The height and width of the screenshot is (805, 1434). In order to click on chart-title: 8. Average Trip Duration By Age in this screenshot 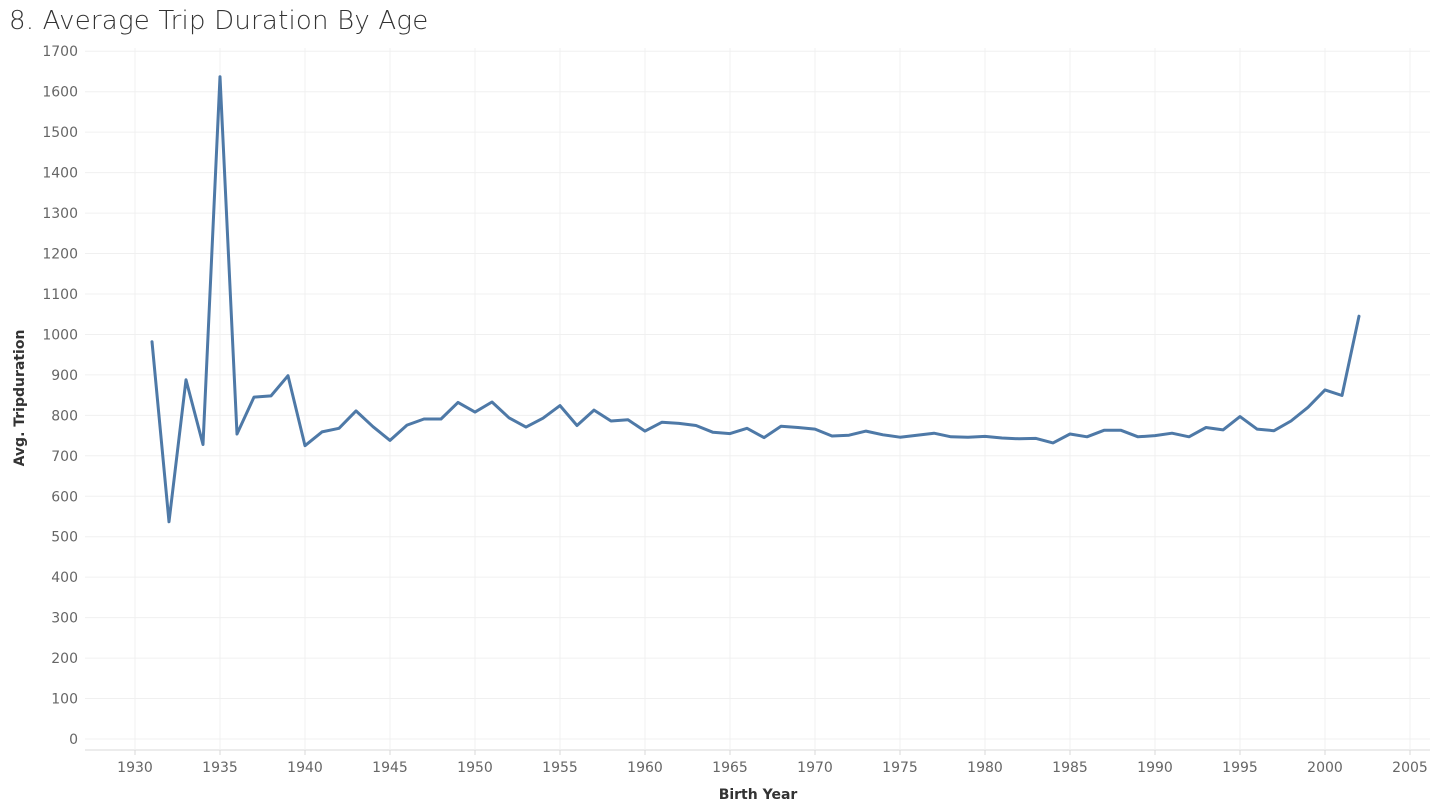, I will do `click(219, 21)`.